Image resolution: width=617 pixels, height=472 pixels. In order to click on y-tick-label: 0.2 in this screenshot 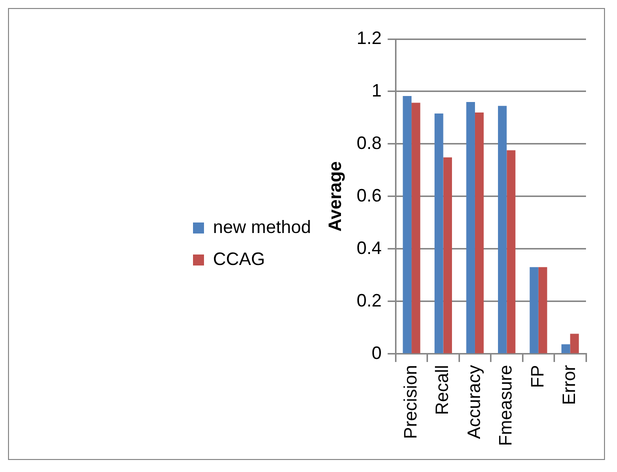, I will do `click(369, 300)`.